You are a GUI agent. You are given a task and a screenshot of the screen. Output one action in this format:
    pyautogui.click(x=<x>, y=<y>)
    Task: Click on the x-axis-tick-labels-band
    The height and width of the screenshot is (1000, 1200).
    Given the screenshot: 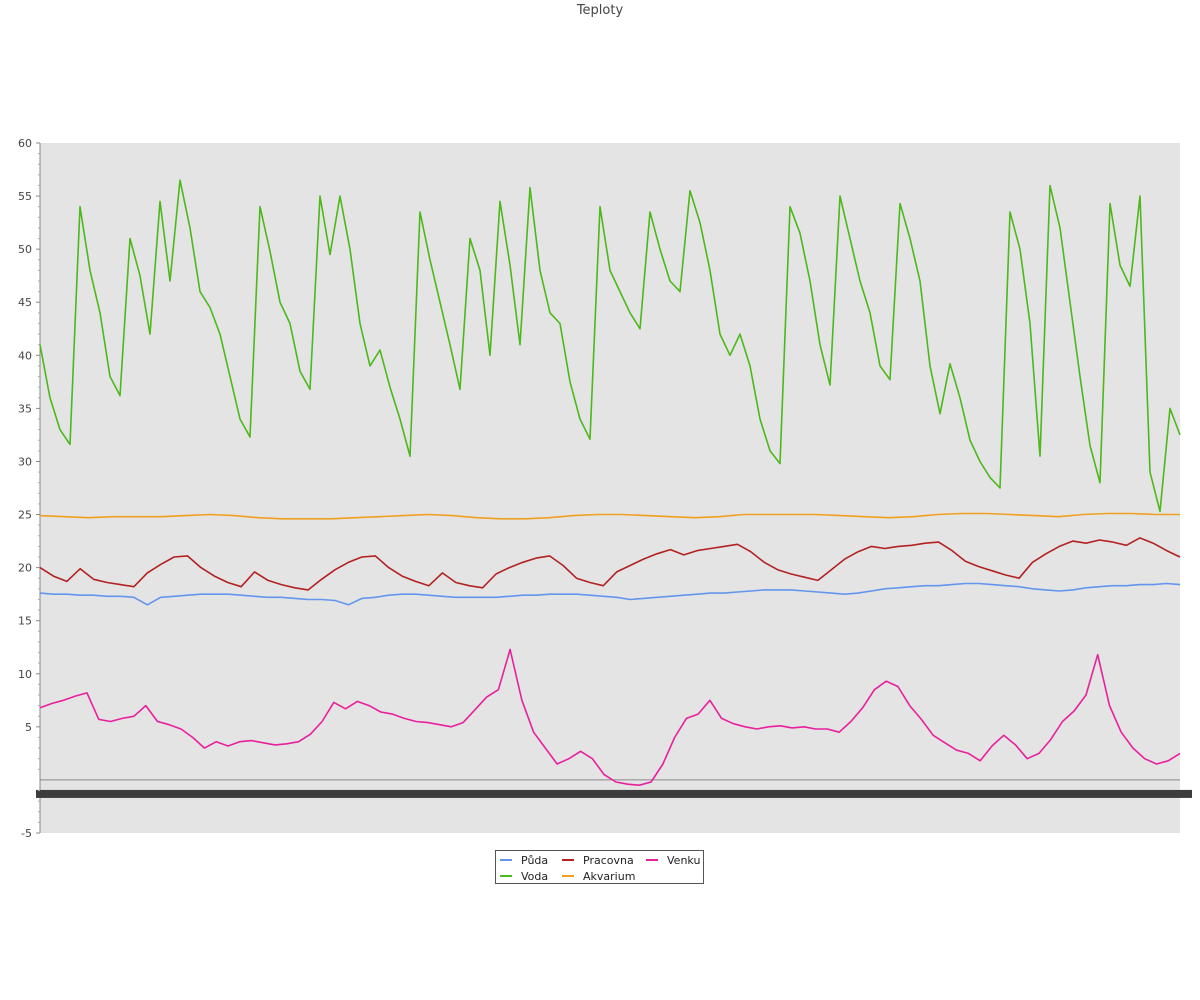 What is the action you would take?
    pyautogui.click(x=614, y=793)
    